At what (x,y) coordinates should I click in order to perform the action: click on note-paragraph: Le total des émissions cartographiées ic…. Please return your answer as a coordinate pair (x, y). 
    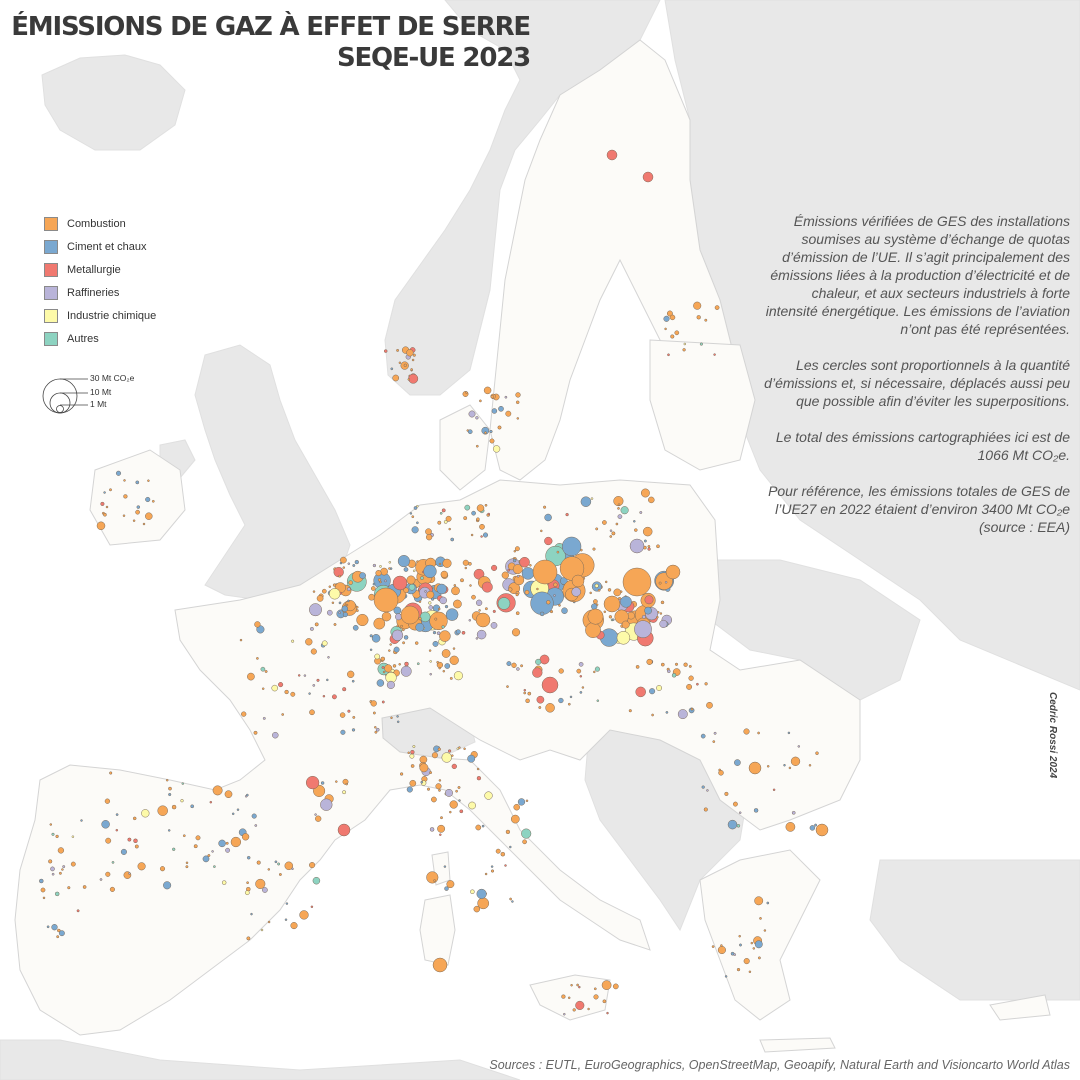
    Looking at the image, I should click on (922, 446).